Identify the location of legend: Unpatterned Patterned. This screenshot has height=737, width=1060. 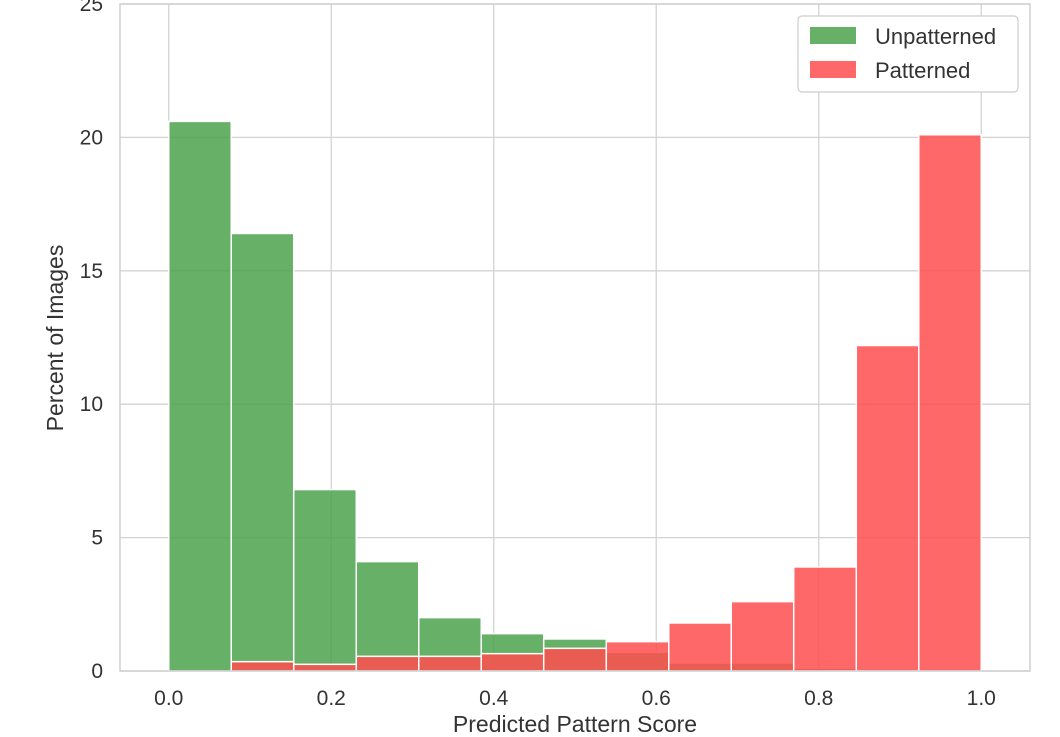
(908, 54).